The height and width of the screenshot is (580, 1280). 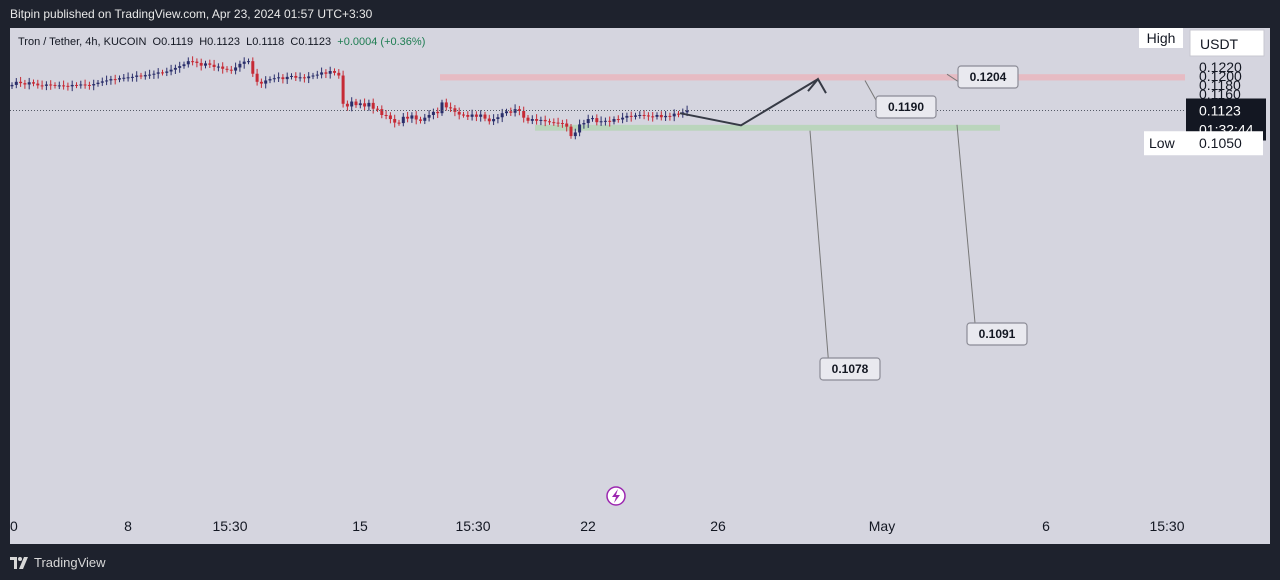 What do you see at coordinates (128, 526) in the screenshot?
I see `x-tick-label: 8` at bounding box center [128, 526].